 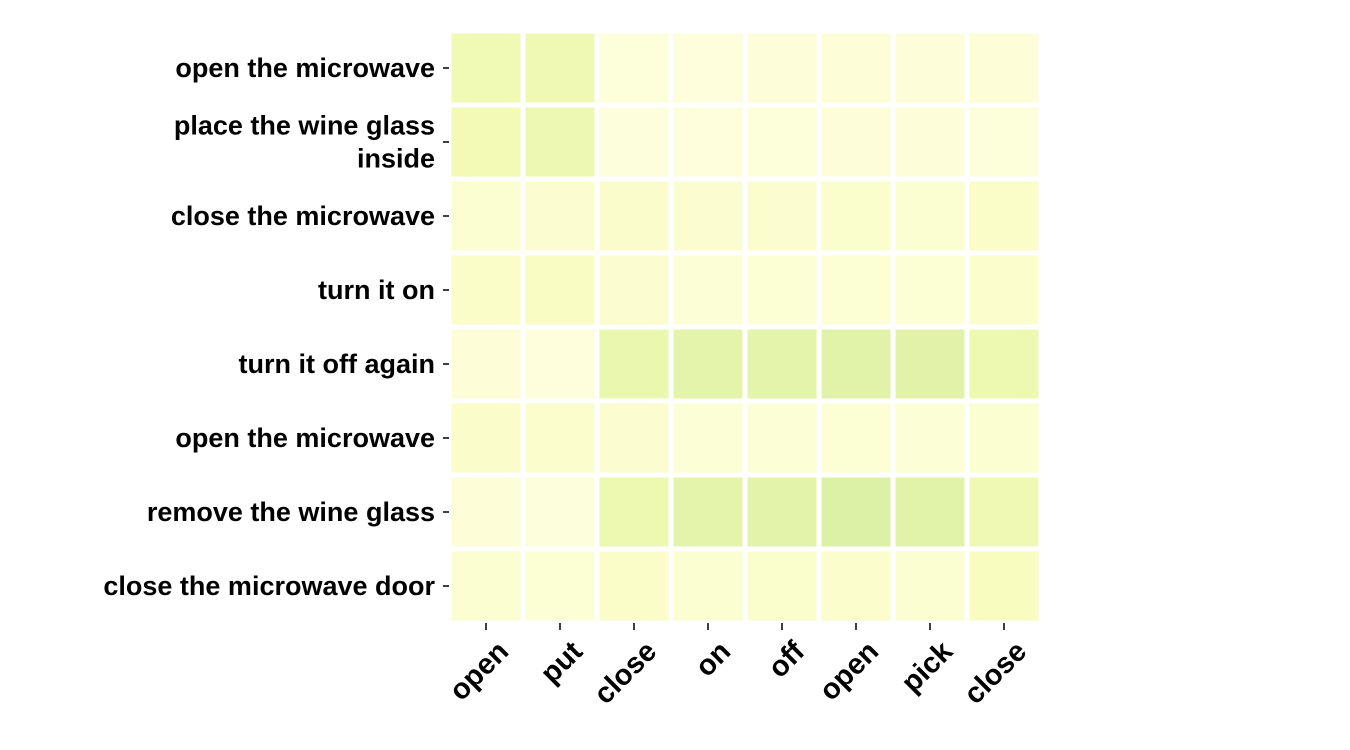 What do you see at coordinates (1004, 142) in the screenshot?
I see `heatmap-cell-r1-c7` at bounding box center [1004, 142].